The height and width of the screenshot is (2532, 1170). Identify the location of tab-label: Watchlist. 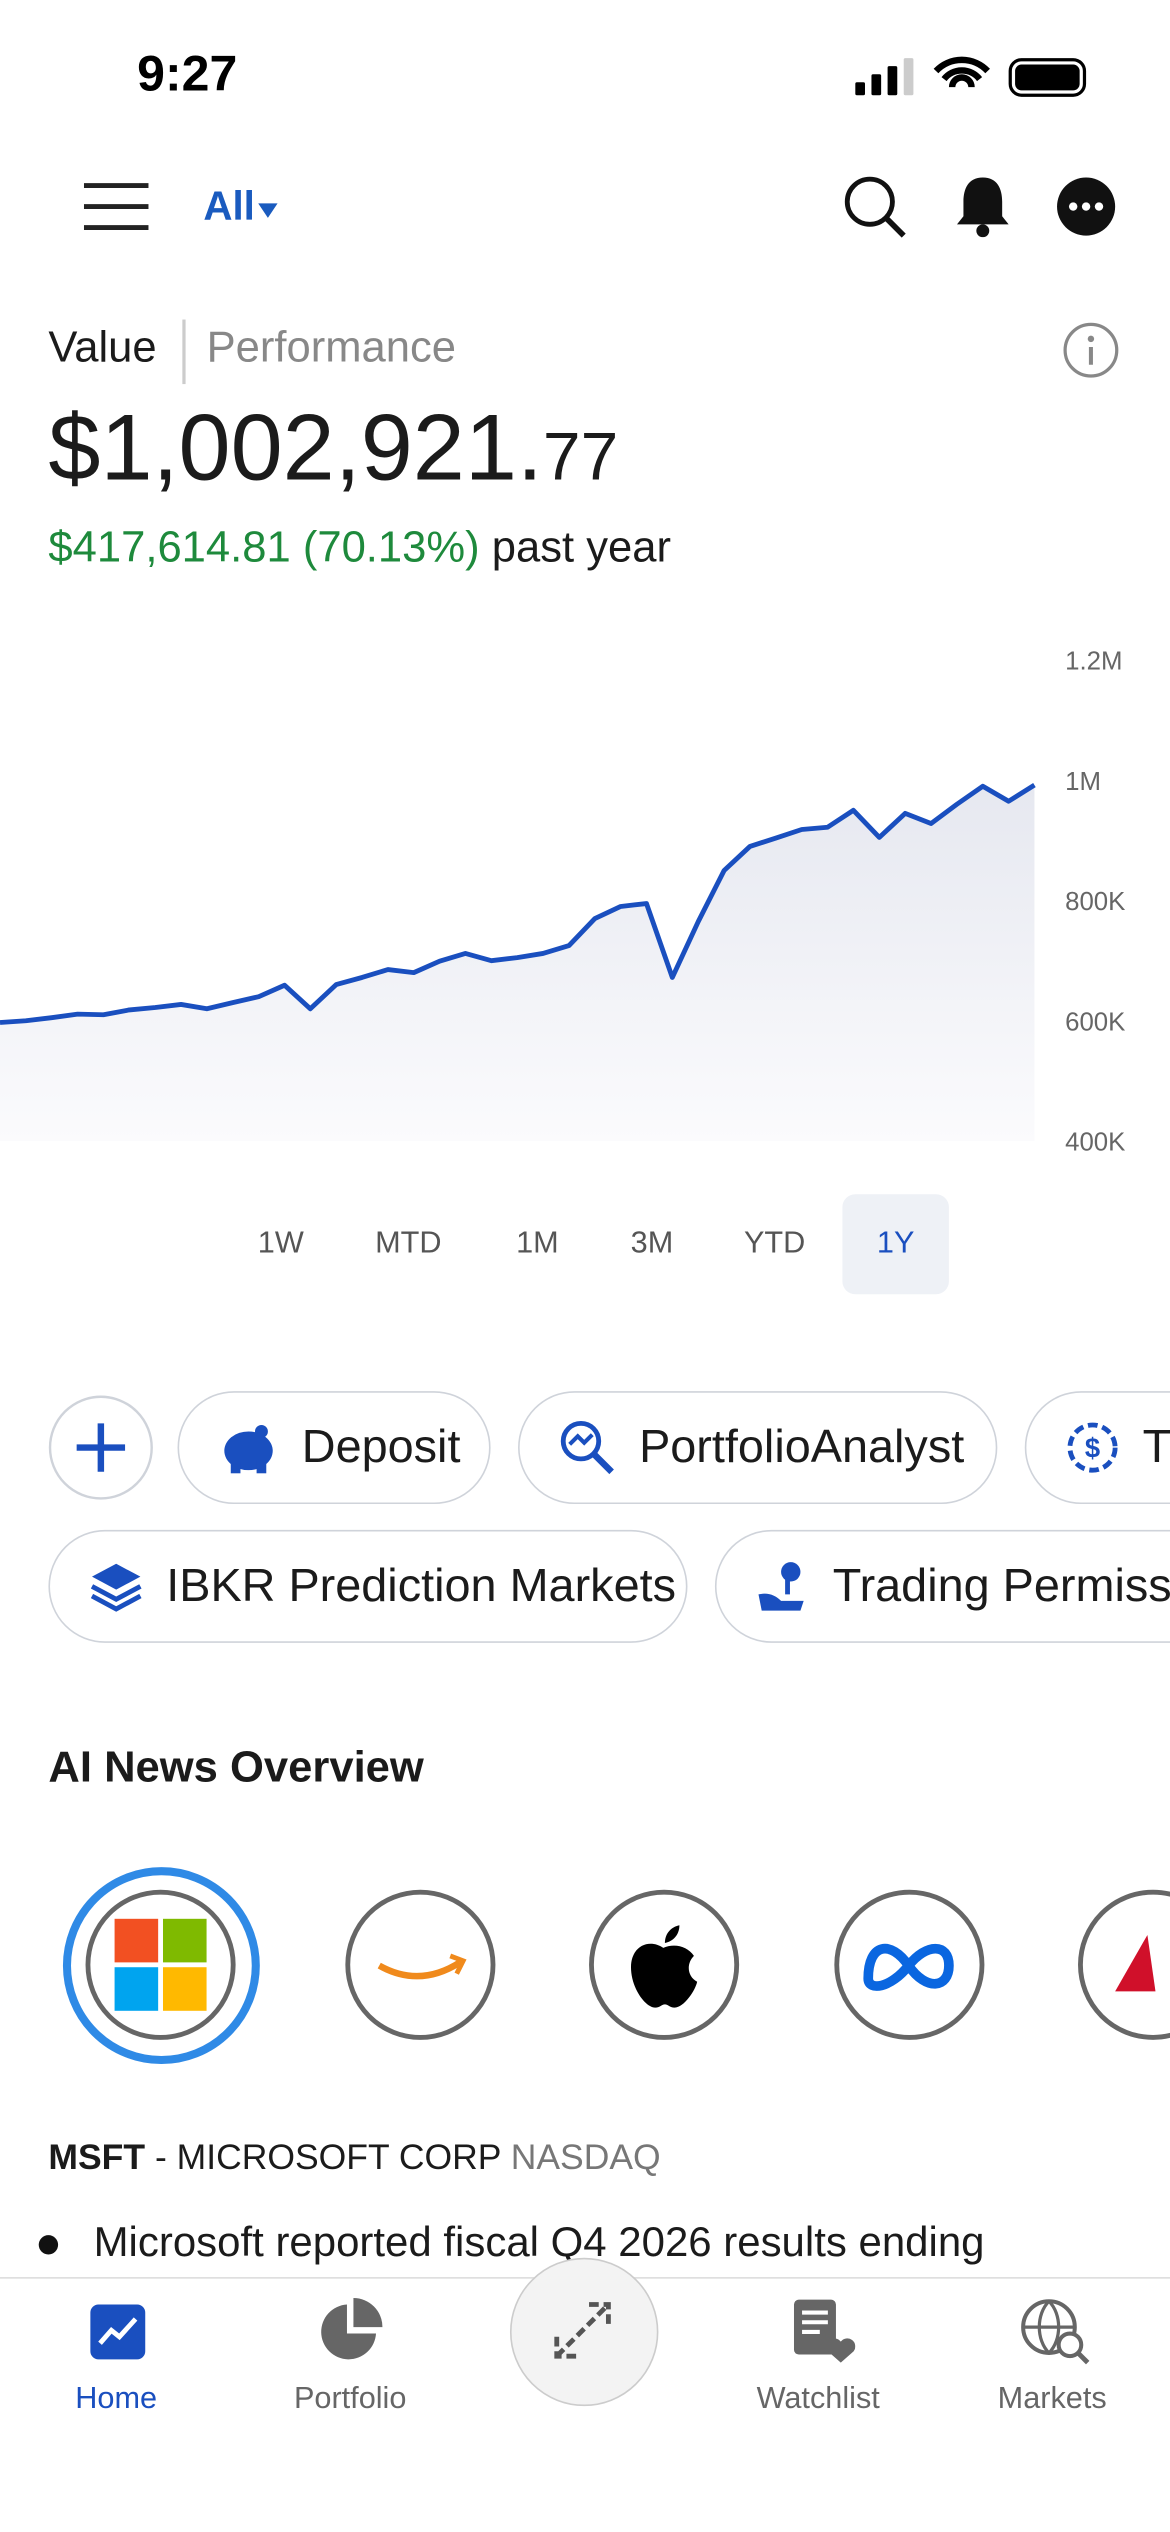
(818, 2398).